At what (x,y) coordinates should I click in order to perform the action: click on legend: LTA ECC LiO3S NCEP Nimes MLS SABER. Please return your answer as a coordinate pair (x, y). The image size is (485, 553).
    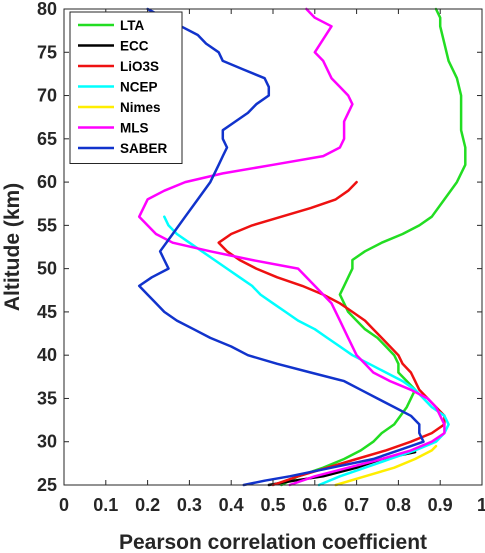
    Looking at the image, I should click on (126, 87).